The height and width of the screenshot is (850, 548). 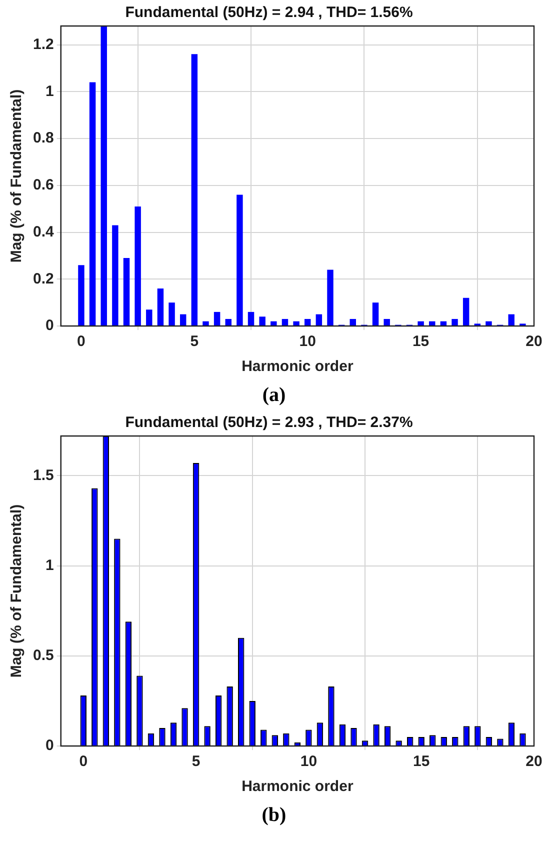 I want to click on chart-title: Fundamental (50Hz) = 2.93 , THD= 2.37%, so click(x=269, y=423).